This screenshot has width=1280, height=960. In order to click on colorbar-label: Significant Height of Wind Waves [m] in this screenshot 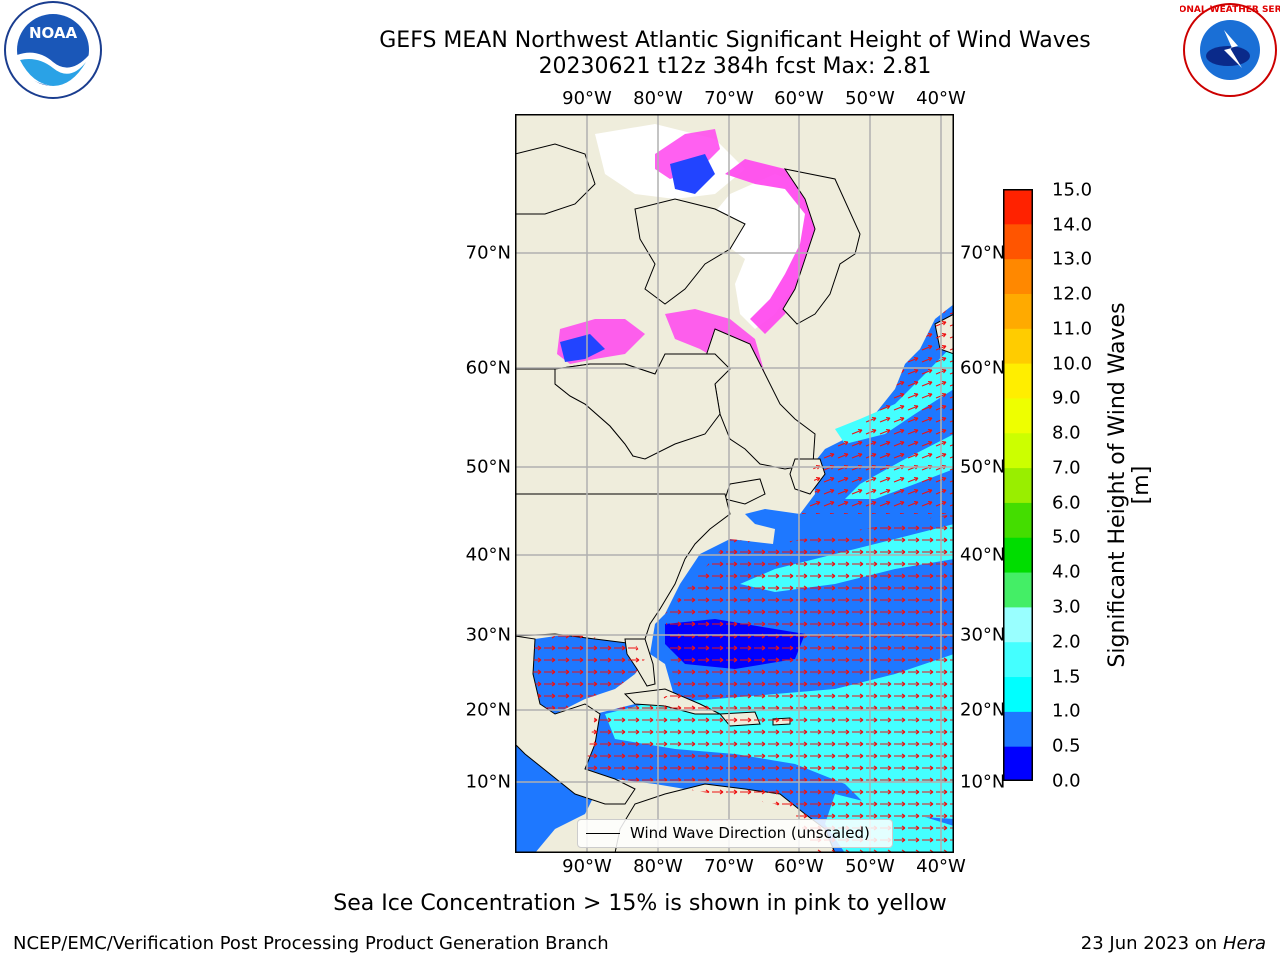, I will do `click(1129, 485)`.